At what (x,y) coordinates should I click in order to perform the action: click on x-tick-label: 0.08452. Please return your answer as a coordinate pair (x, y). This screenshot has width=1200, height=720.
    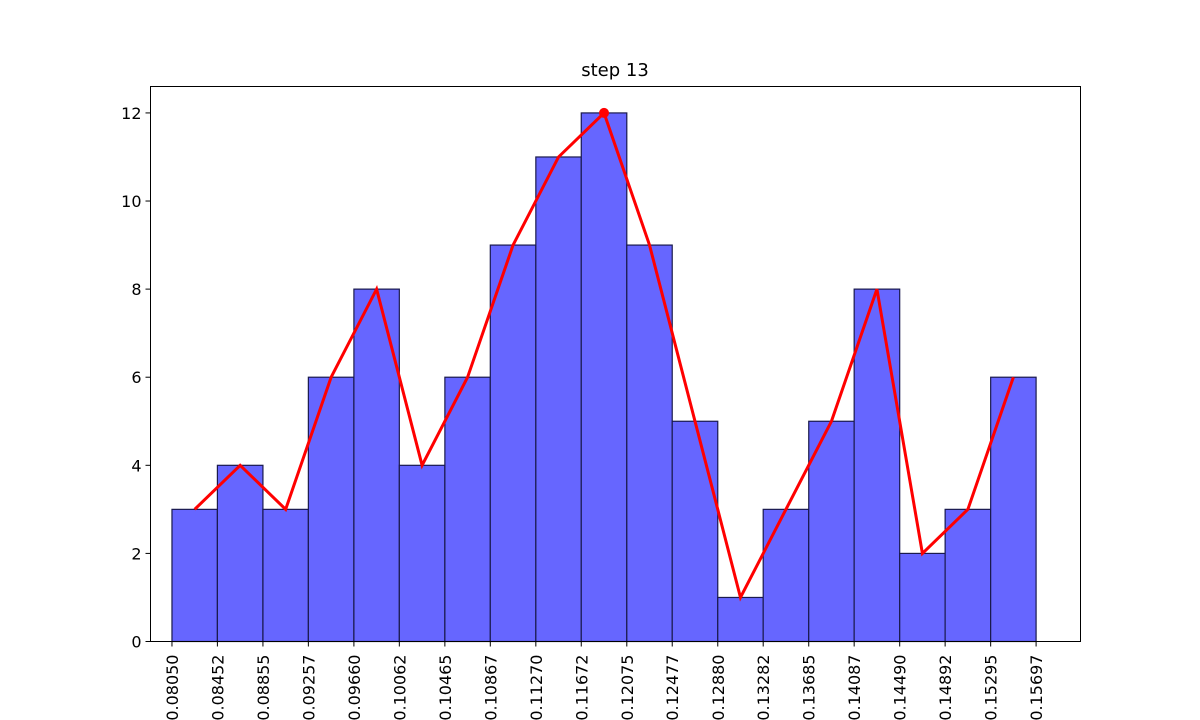
    Looking at the image, I should click on (217, 687).